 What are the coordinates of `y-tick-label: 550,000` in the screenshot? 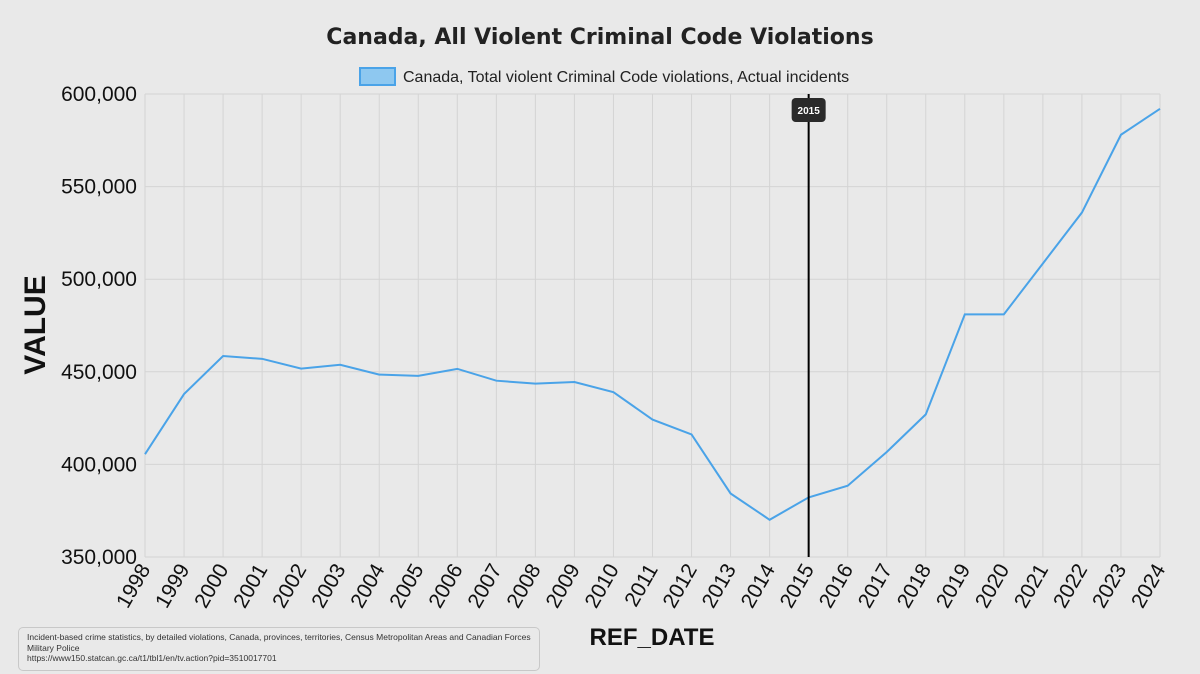 It's located at (99, 187).